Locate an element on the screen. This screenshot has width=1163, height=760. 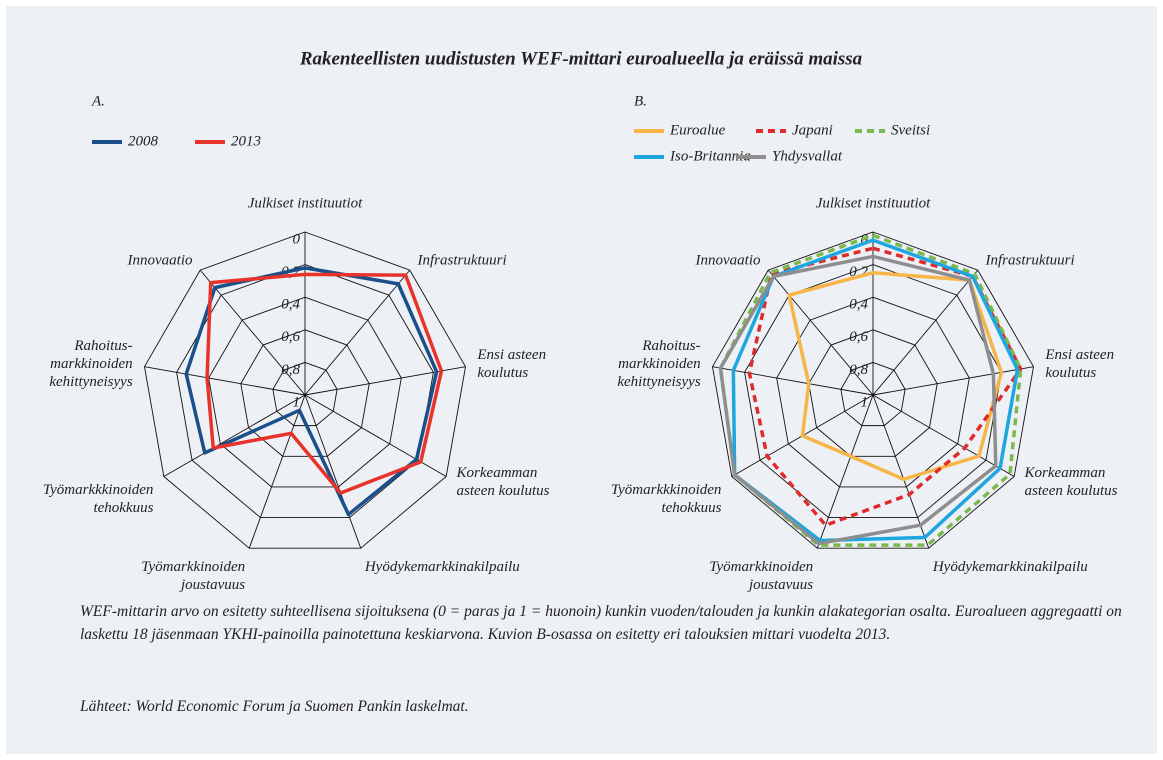
legend-label: Japani is located at coordinates (812, 130).